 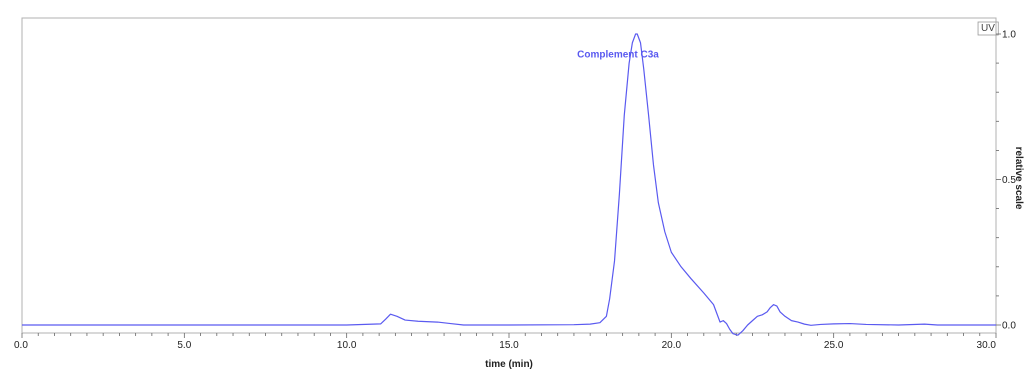 I want to click on y-axis-title: relative scale, so click(x=1018, y=178).